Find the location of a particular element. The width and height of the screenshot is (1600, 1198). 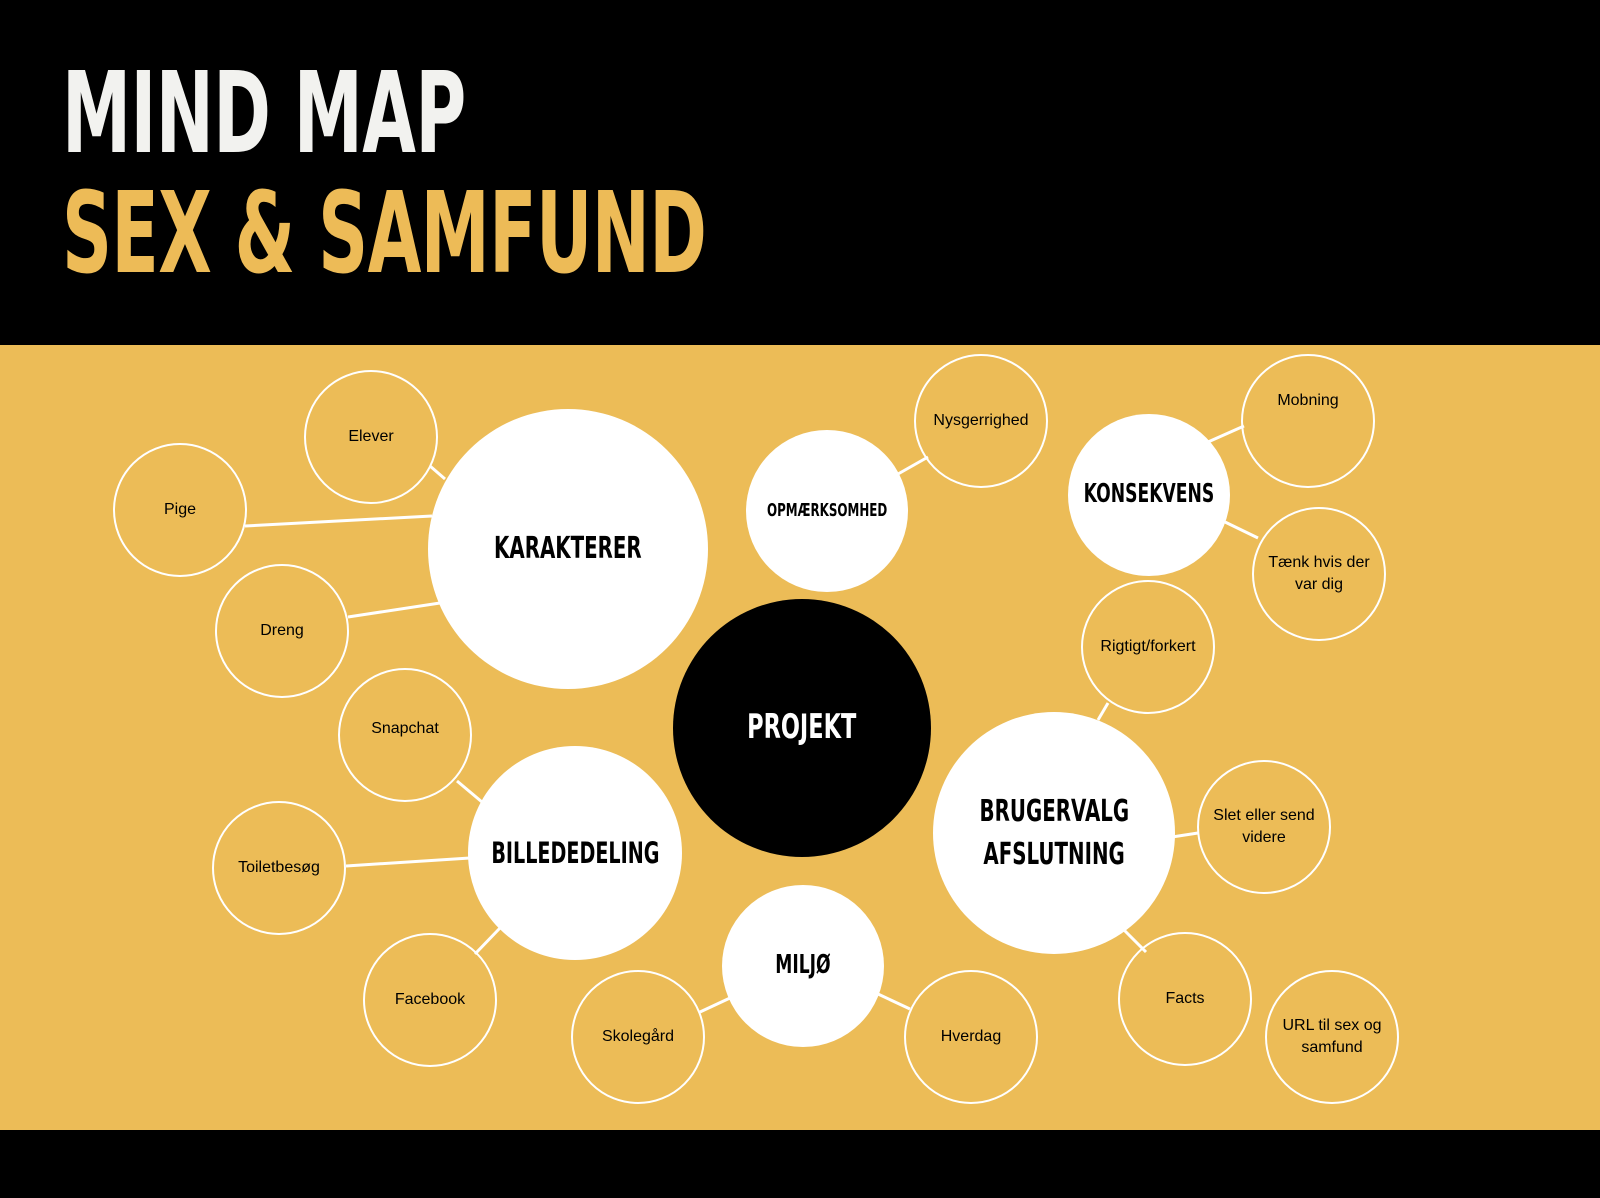

node-dreng: Dreng is located at coordinates (282, 631).